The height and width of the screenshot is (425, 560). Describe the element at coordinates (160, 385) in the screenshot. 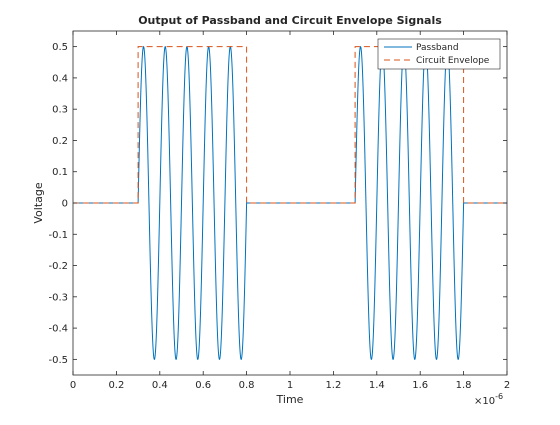

I see `x-tick-label: 0.4` at that location.